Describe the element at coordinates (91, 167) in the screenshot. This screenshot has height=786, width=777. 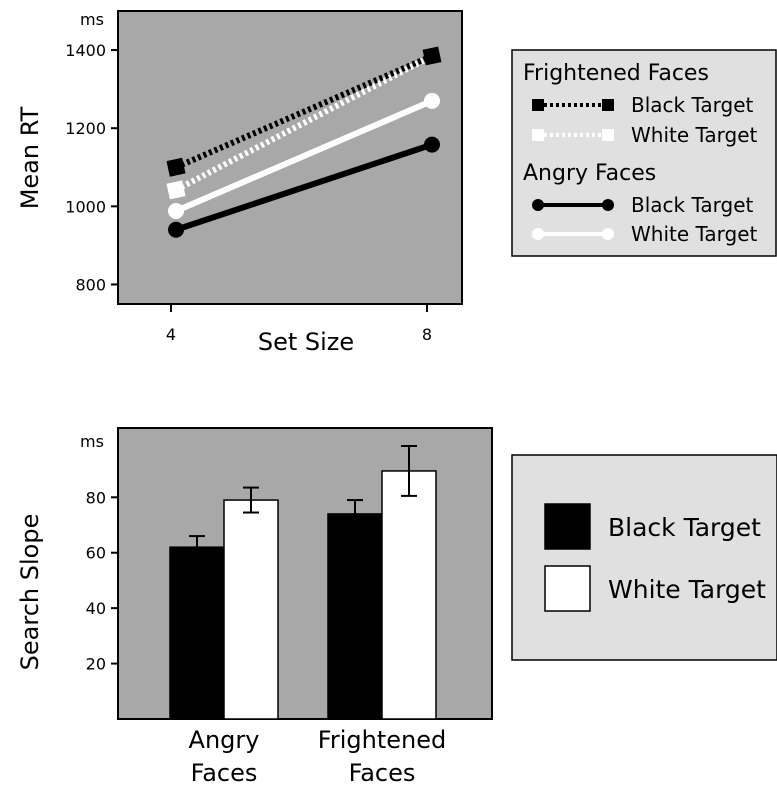
I see `line-y-ticks: 800 1000 1200 1400` at that location.